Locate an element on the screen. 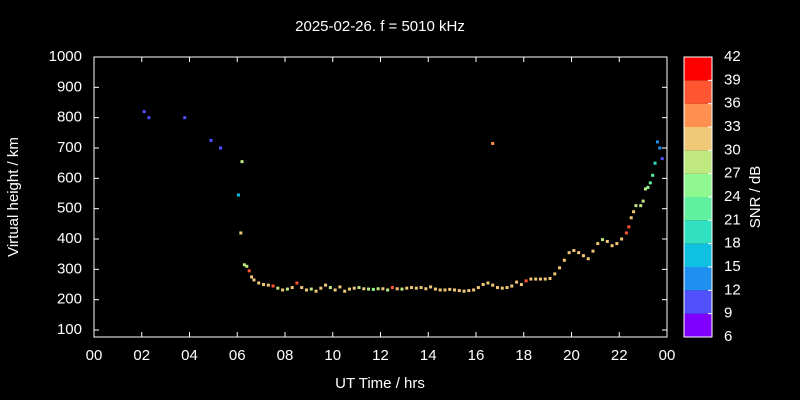  x-tick-label: 10 is located at coordinates (332, 355).